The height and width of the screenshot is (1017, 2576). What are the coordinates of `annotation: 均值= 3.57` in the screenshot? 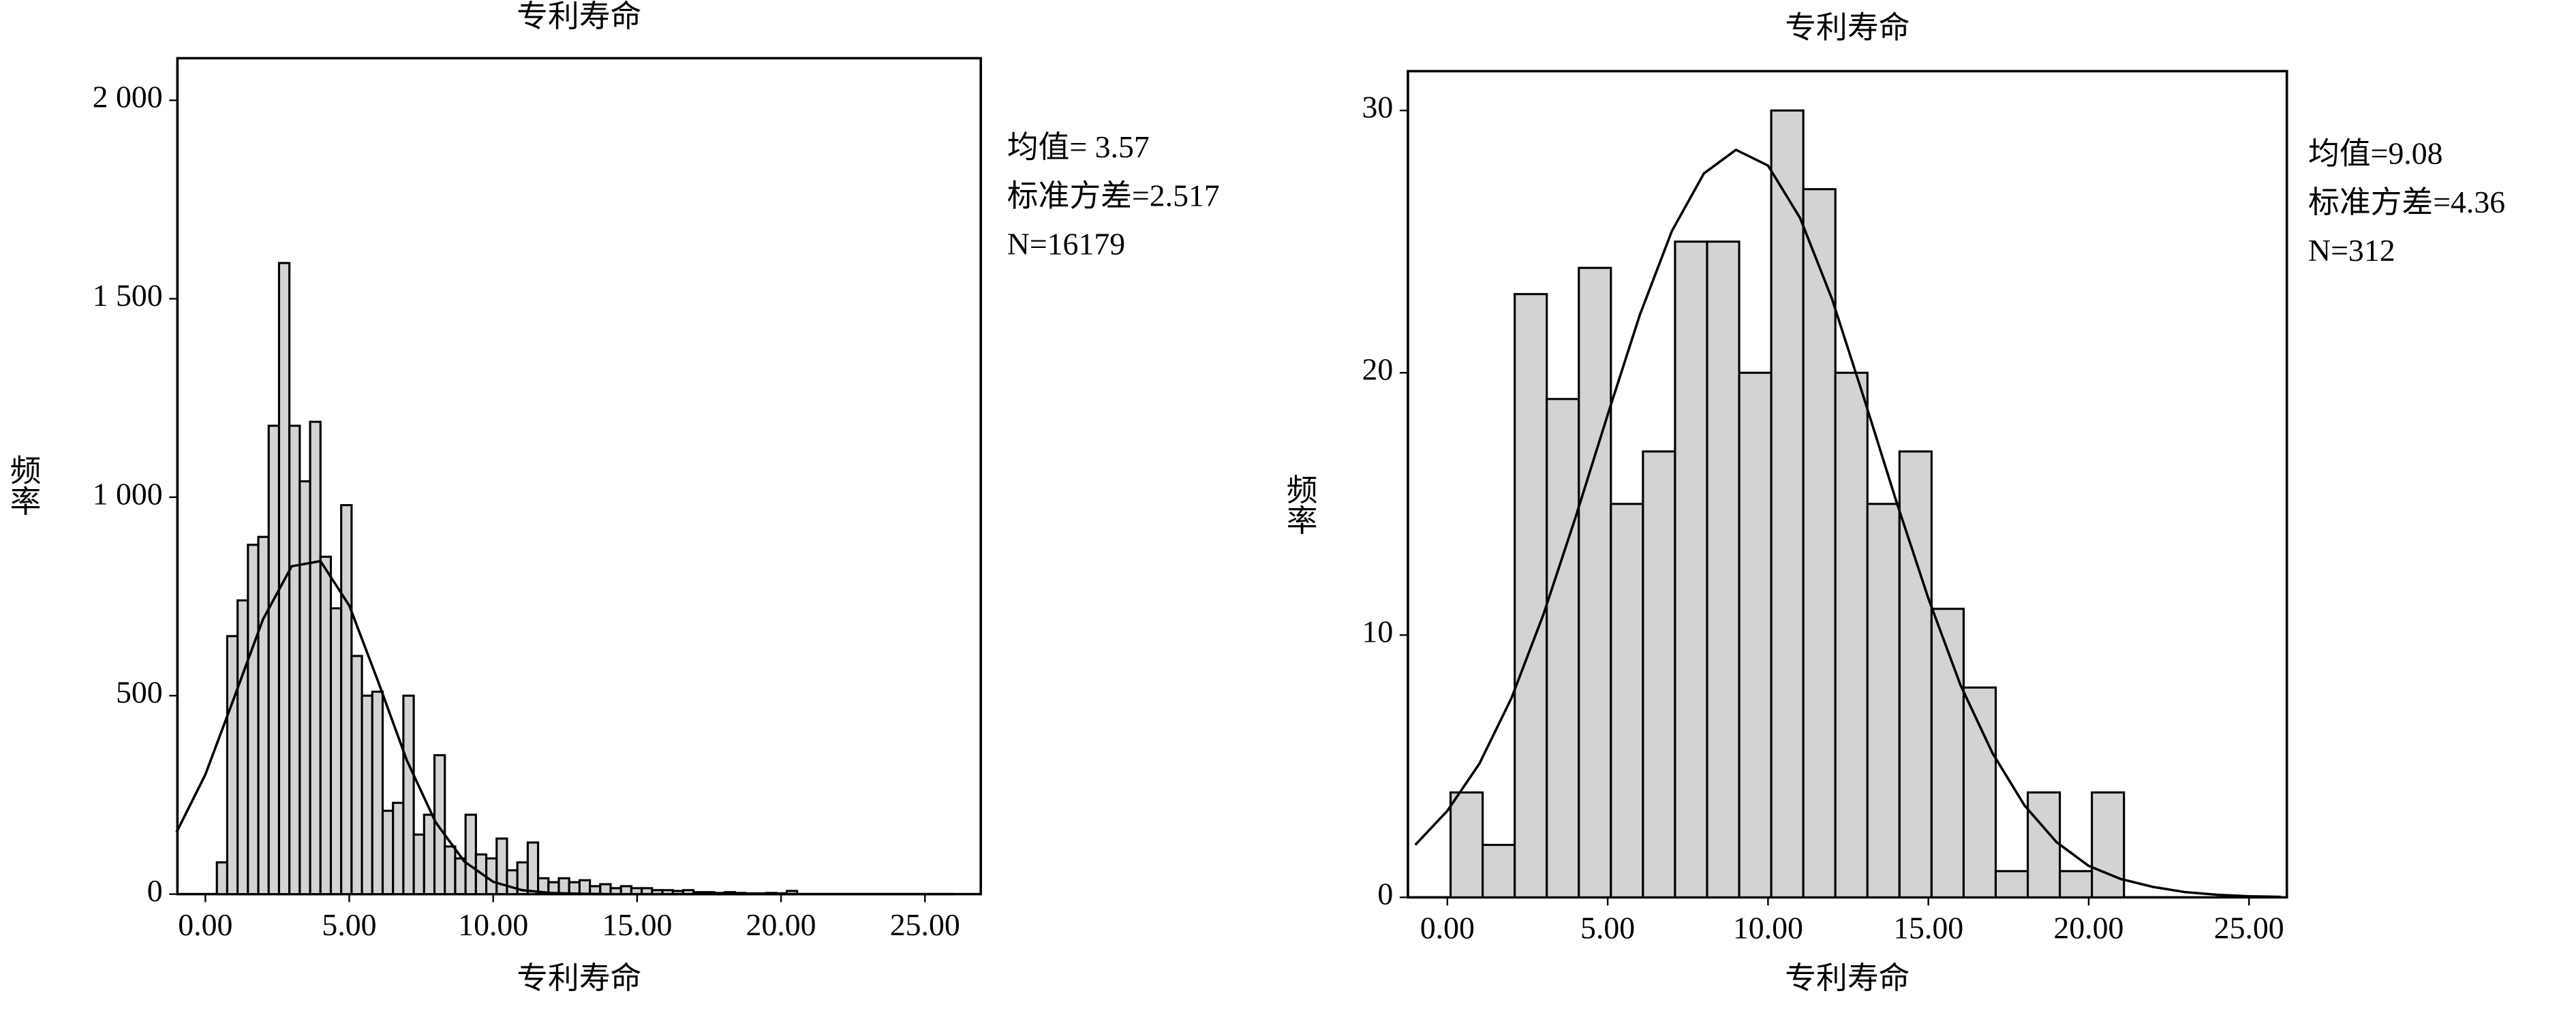 It's located at (1078, 147).